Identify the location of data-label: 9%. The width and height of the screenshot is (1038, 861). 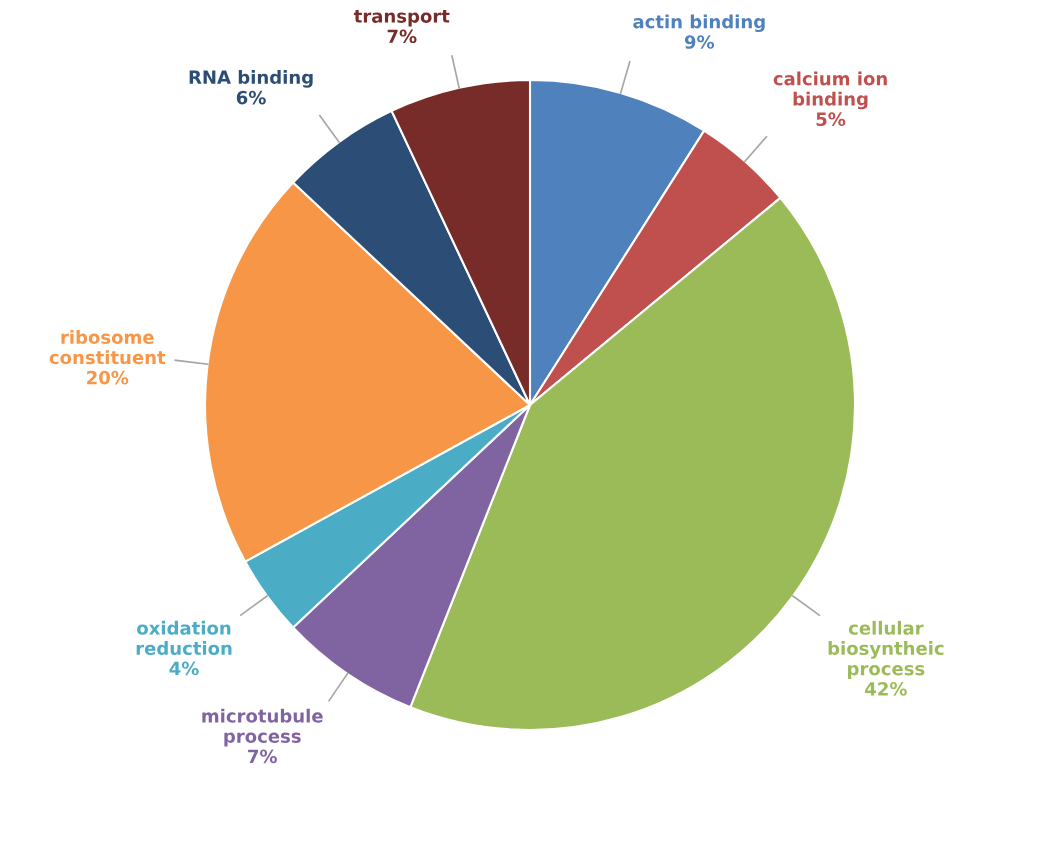
(699, 42).